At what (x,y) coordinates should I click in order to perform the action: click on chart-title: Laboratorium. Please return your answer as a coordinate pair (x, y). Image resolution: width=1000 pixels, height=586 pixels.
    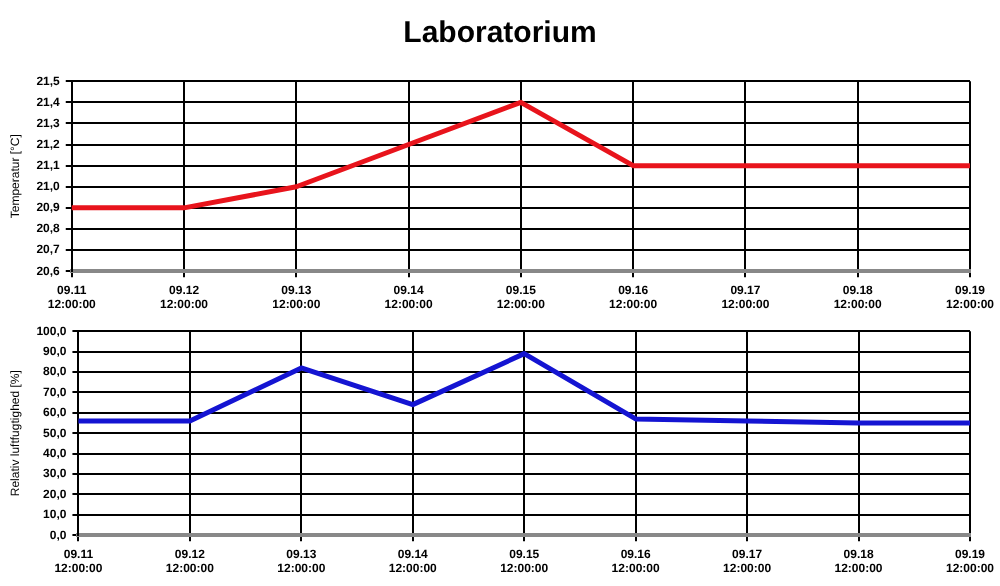
    Looking at the image, I should click on (500, 34).